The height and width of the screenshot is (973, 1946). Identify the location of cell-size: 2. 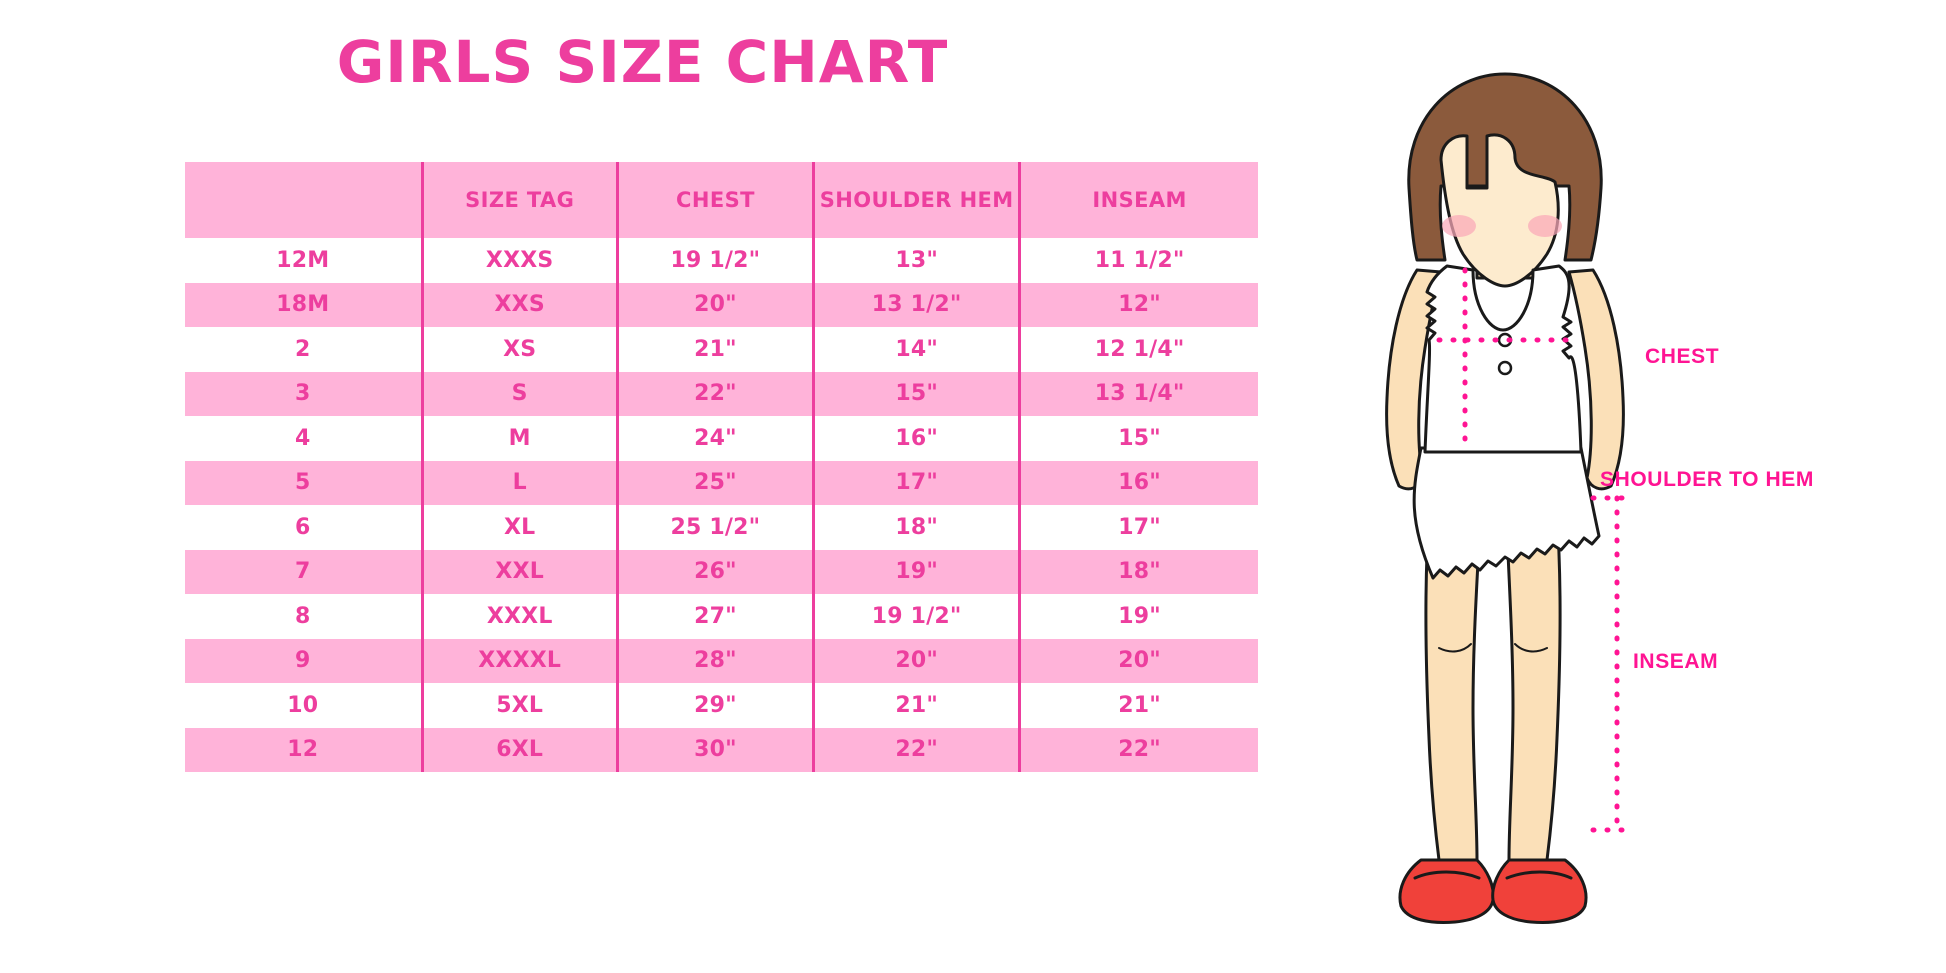
(304, 349).